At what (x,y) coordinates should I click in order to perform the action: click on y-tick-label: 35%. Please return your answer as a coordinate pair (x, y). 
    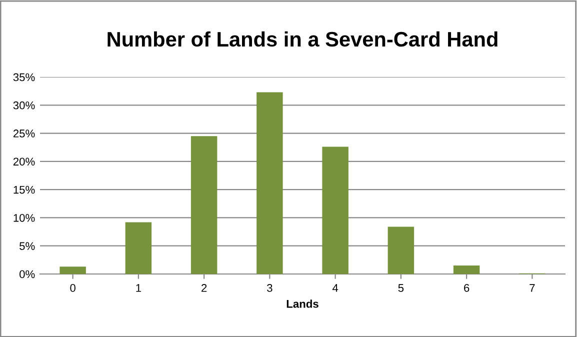
    Looking at the image, I should click on (24, 77).